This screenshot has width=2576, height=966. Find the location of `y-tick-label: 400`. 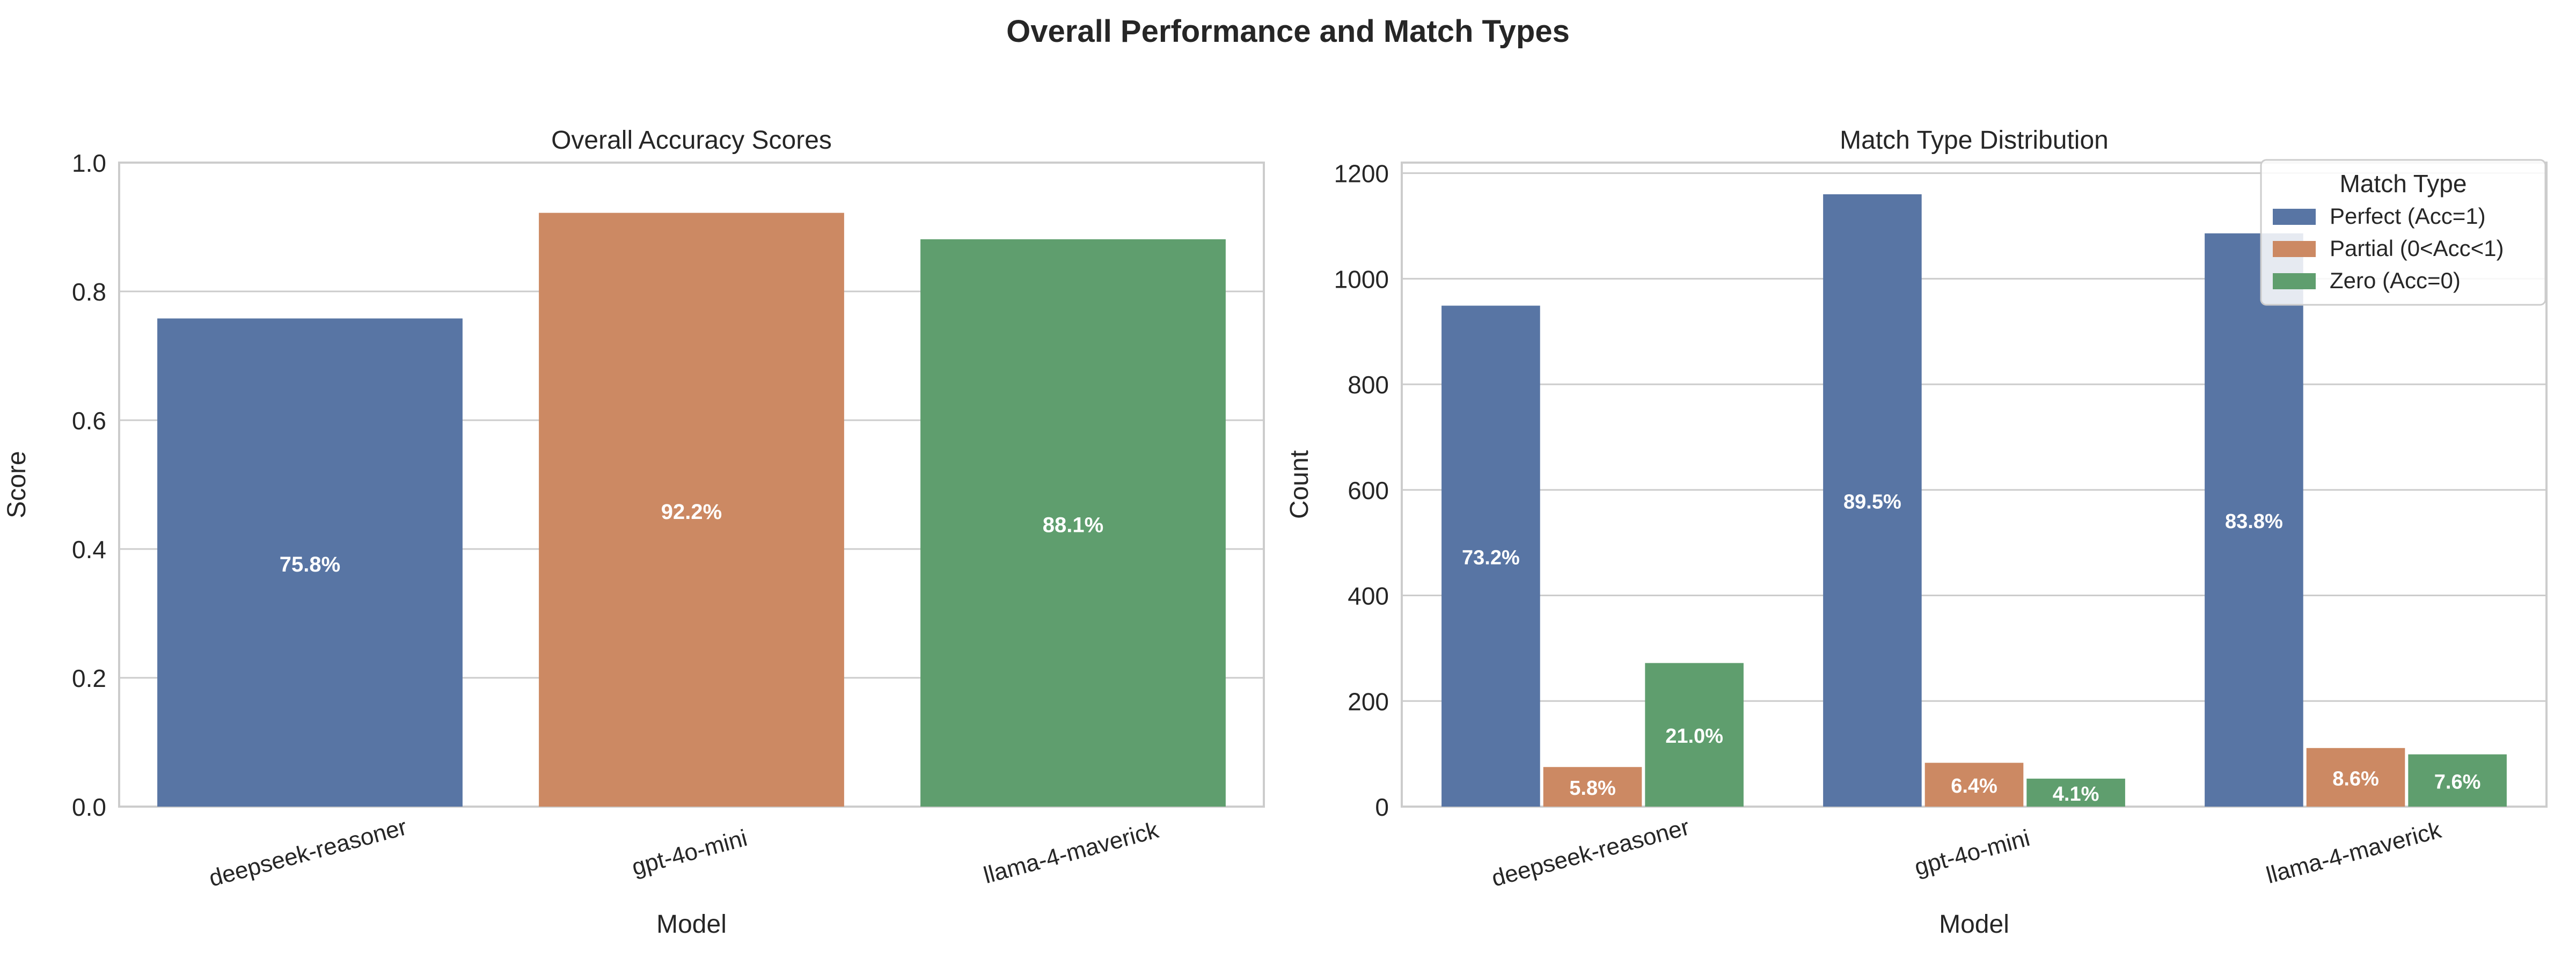

y-tick-label: 400 is located at coordinates (1368, 596).